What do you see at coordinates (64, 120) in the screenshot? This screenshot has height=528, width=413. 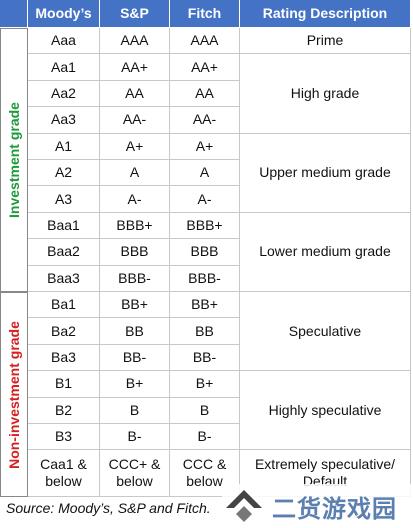 I see `table-cell: Aa3` at bounding box center [64, 120].